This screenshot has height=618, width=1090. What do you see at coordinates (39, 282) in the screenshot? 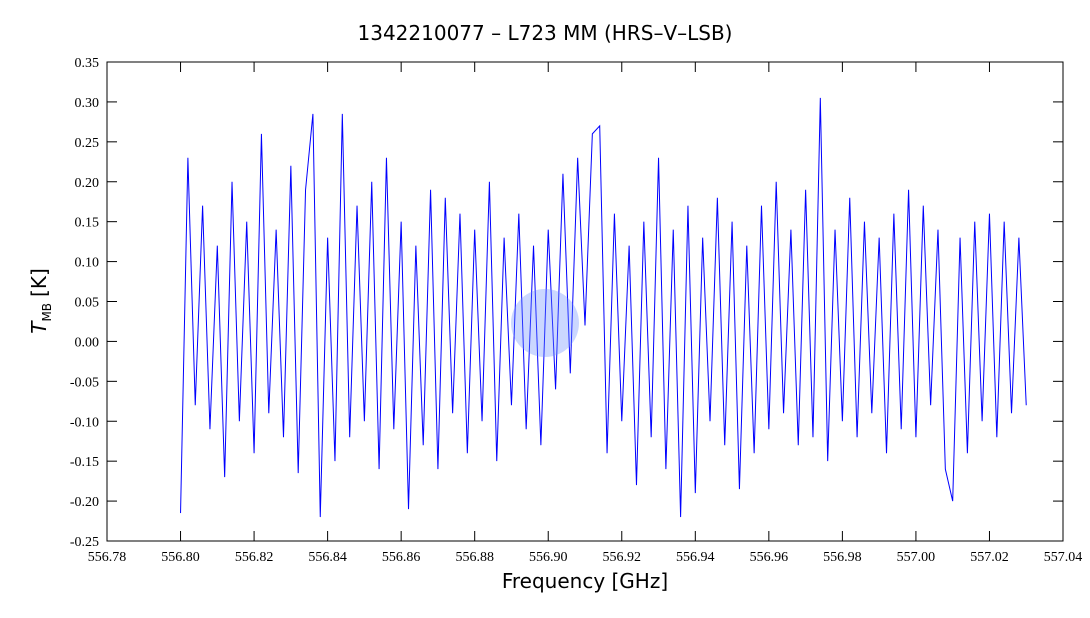
I see `y-label-unit: [K]` at bounding box center [39, 282].